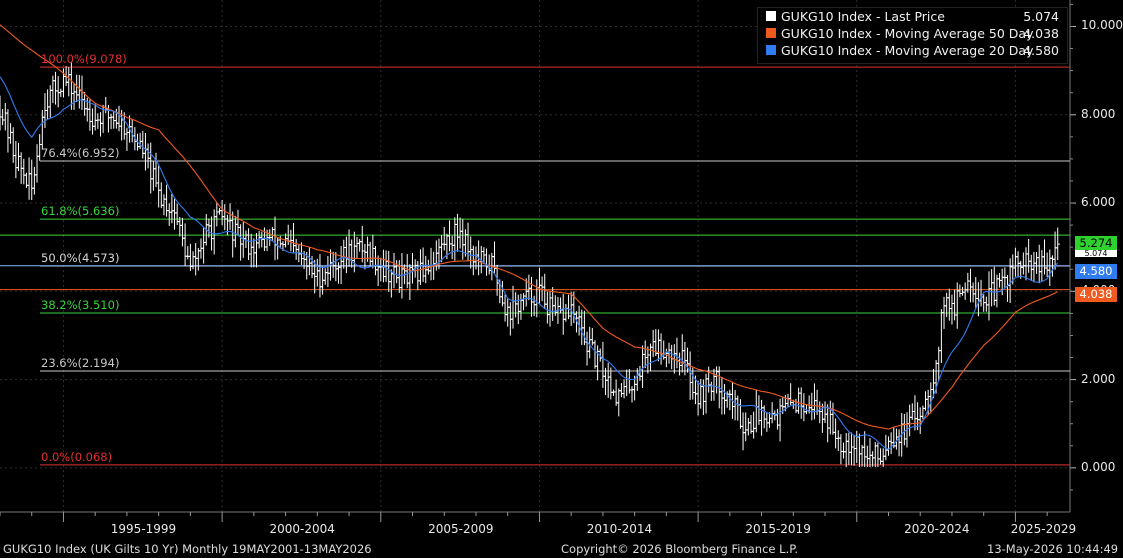 This screenshot has height=558, width=1123. Describe the element at coordinates (1098, 202) in the screenshot. I see `y-tick-label: 6.000` at that location.